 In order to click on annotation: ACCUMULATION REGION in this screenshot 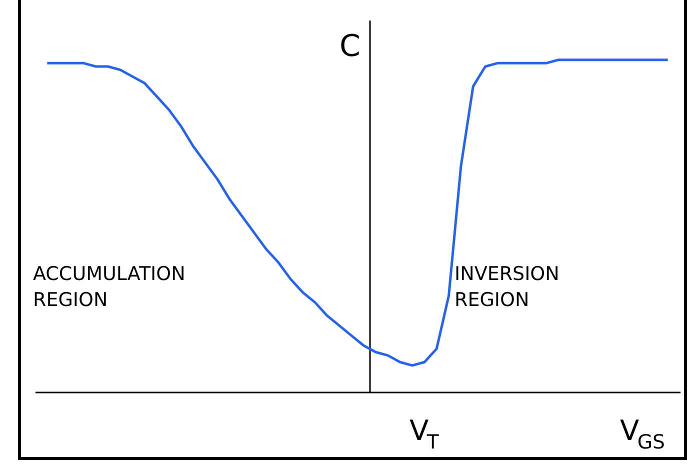, I will do `click(109, 287)`.